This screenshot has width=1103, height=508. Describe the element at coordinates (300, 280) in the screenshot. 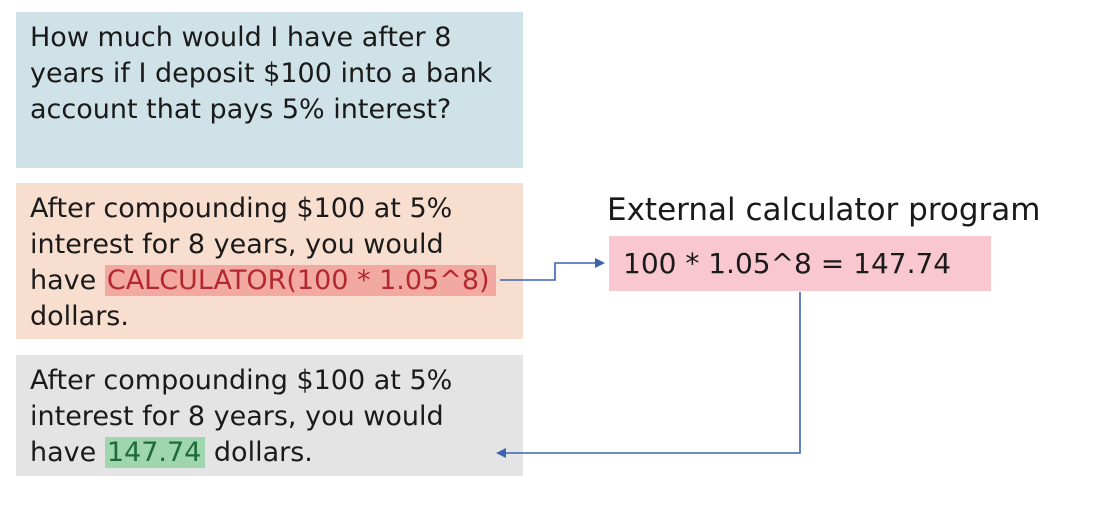

I see `calculator-call: CALCULATOR(100 * 1.05^8)` at that location.